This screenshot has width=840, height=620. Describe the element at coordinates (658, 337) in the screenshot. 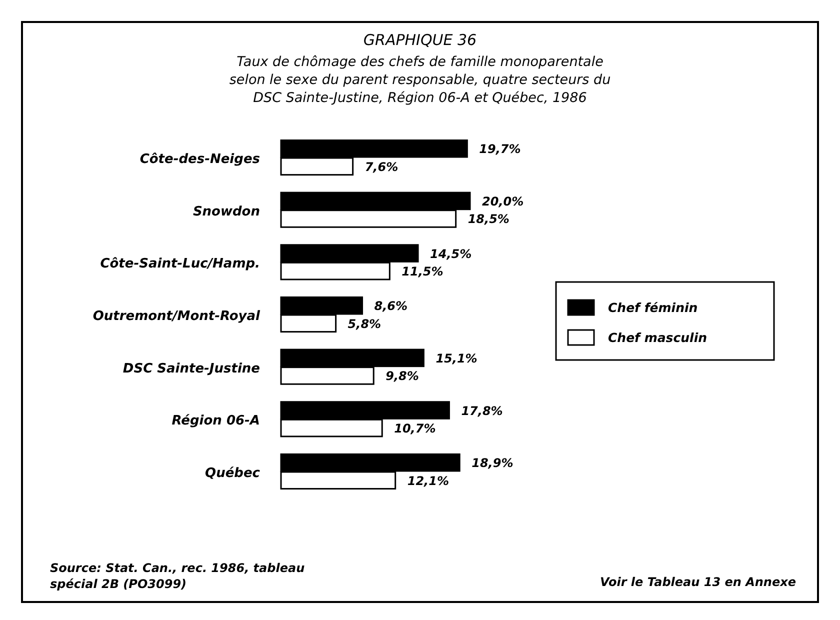

I see `legend-label: Chef masculin` at that location.